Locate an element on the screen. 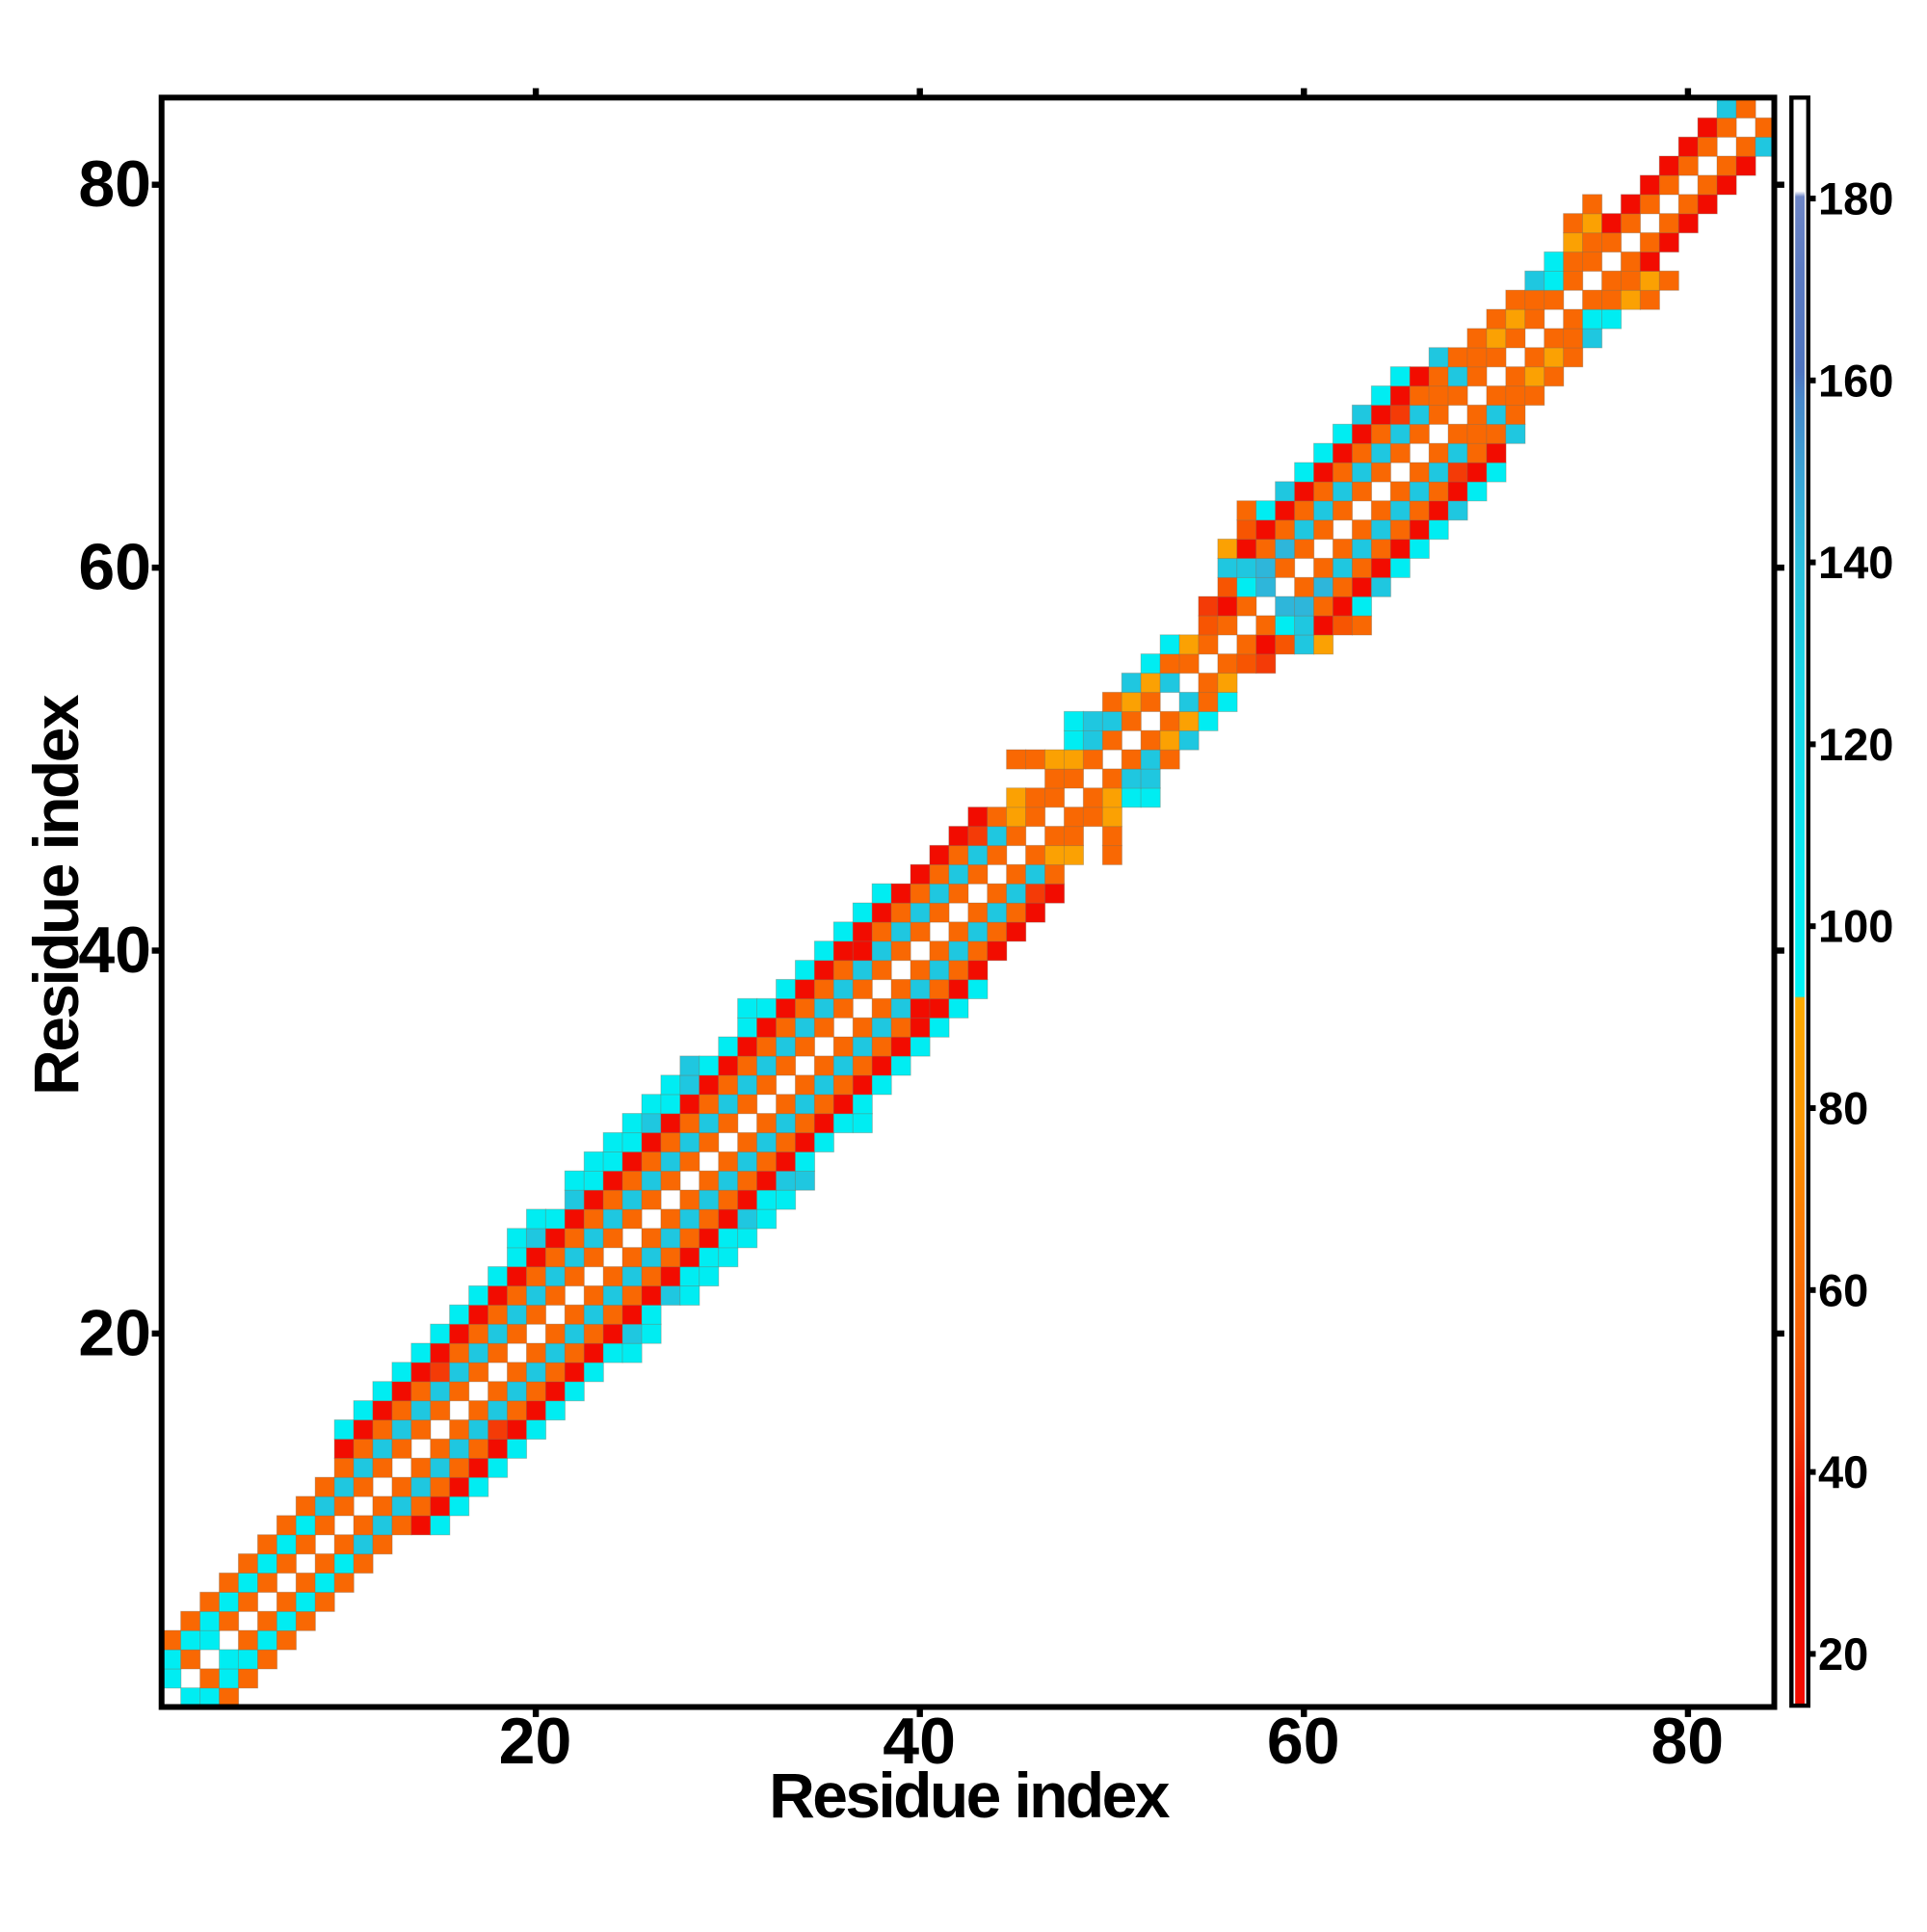  svg-text: 180 is located at coordinates (1855, 199).